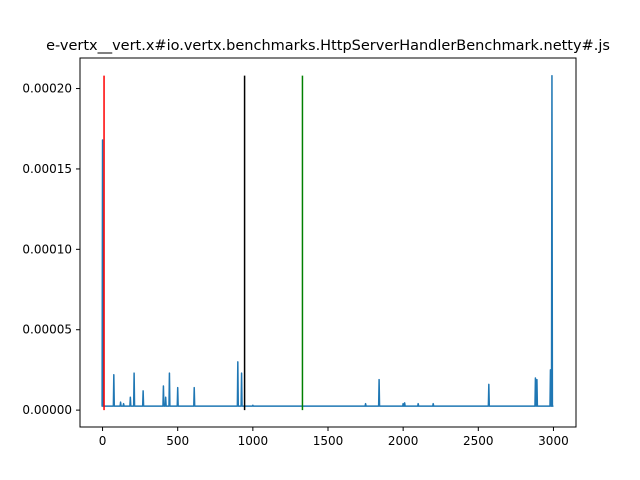 This screenshot has width=640, height=480. Describe the element at coordinates (328, 441) in the screenshot. I see `x-tick-label: 1500` at that location.